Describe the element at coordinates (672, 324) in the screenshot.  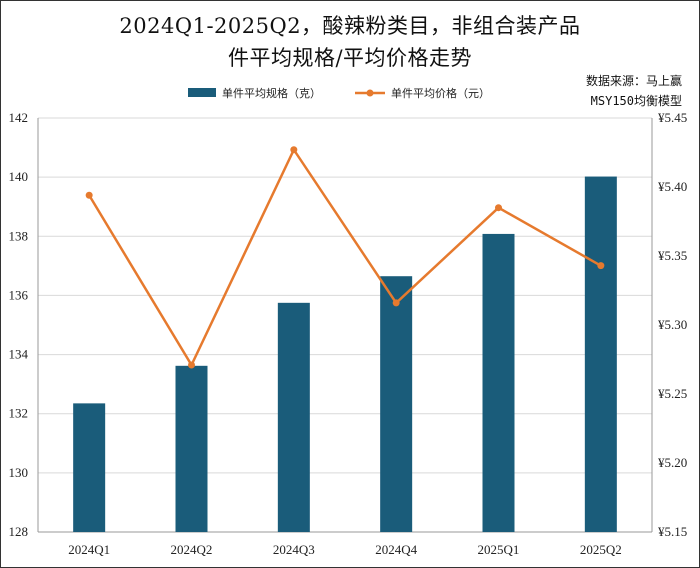
I see `y-right-tick-label: ¥5.30` at that location.